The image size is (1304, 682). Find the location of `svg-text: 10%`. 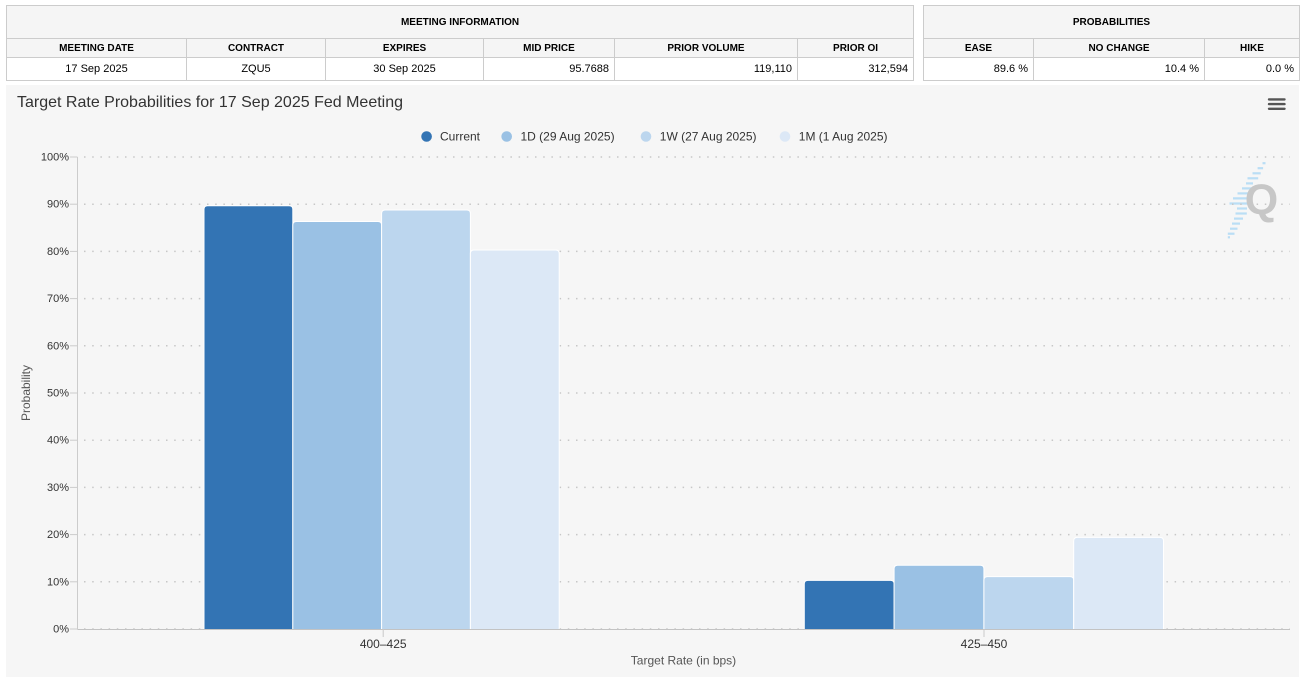

svg-text: 10% is located at coordinates (58, 582).